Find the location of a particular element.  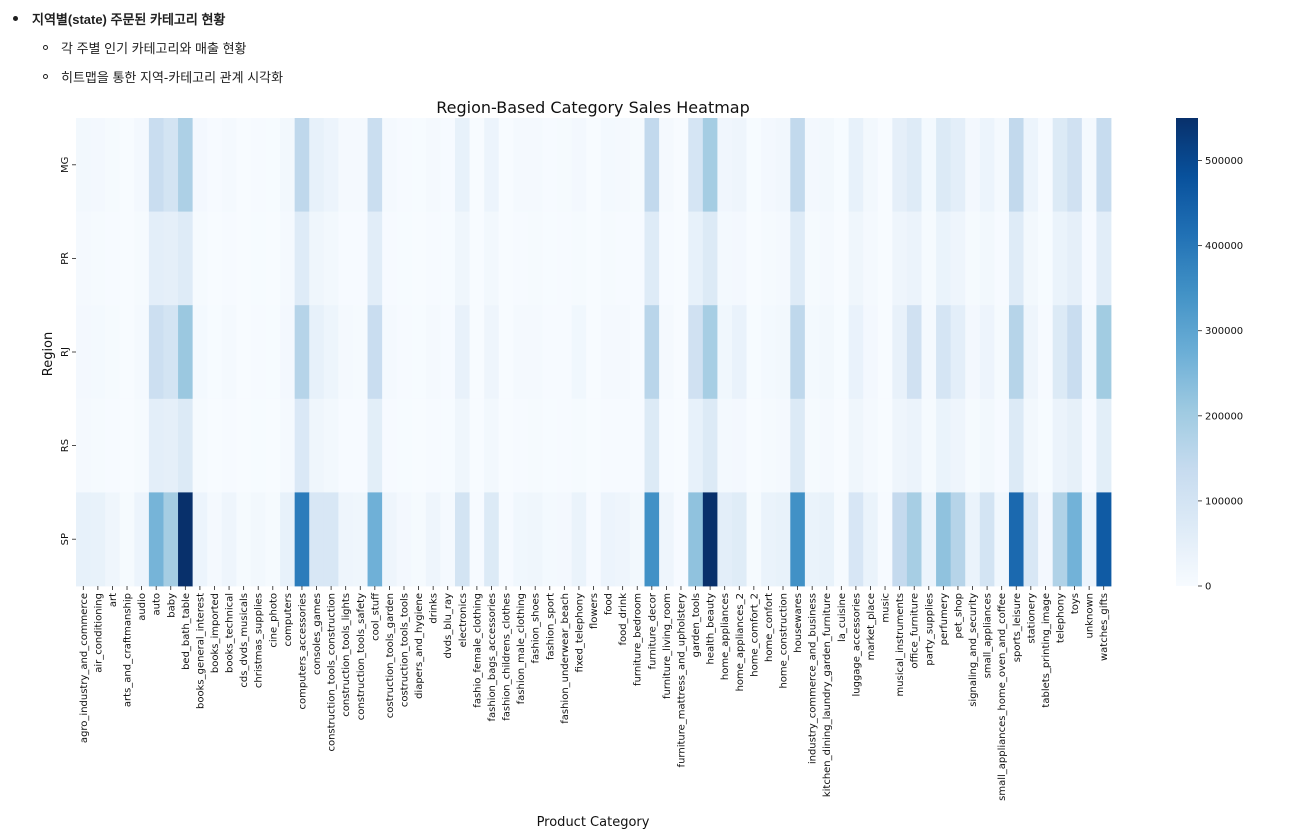

column-label: musical_instruments is located at coordinates (900, 645).